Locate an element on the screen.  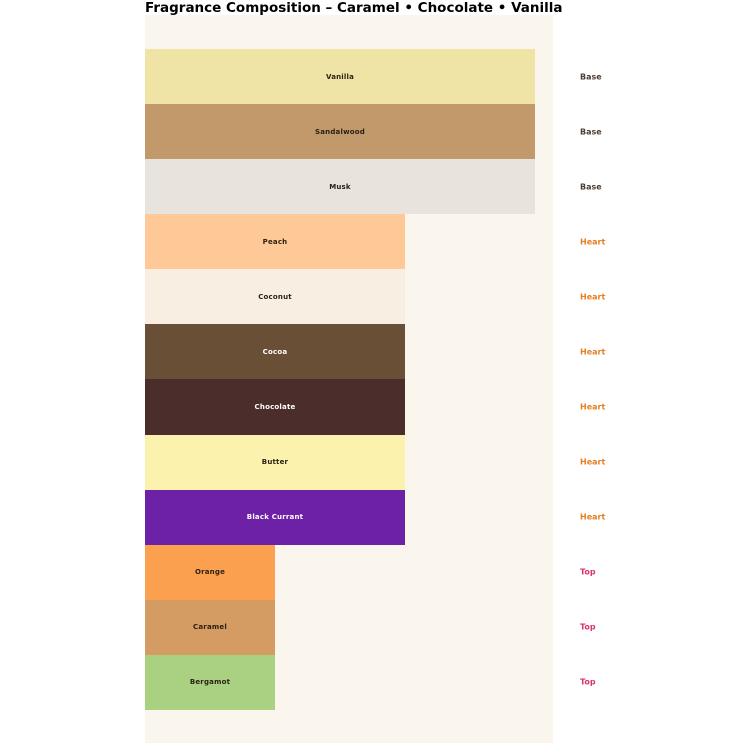
bar-sandalwood: Sandalwood is located at coordinates (340, 132).